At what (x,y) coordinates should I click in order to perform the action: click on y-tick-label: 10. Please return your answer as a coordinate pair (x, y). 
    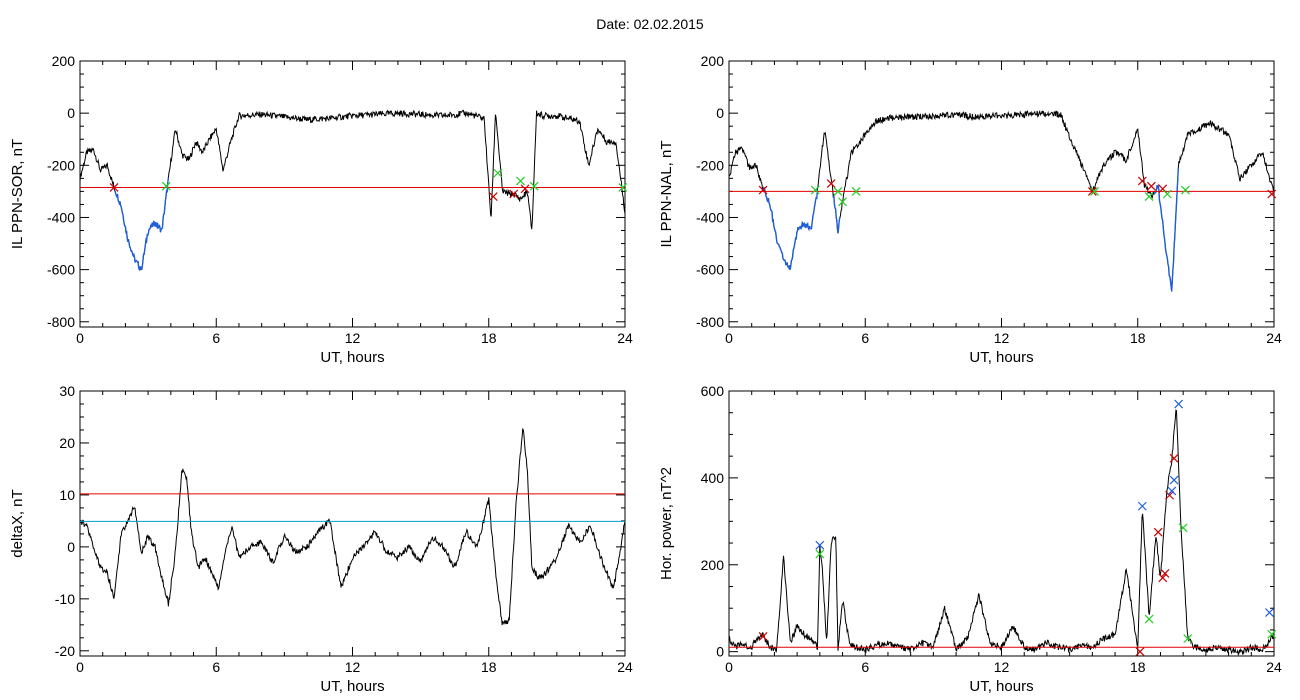
    Looking at the image, I should click on (67, 495).